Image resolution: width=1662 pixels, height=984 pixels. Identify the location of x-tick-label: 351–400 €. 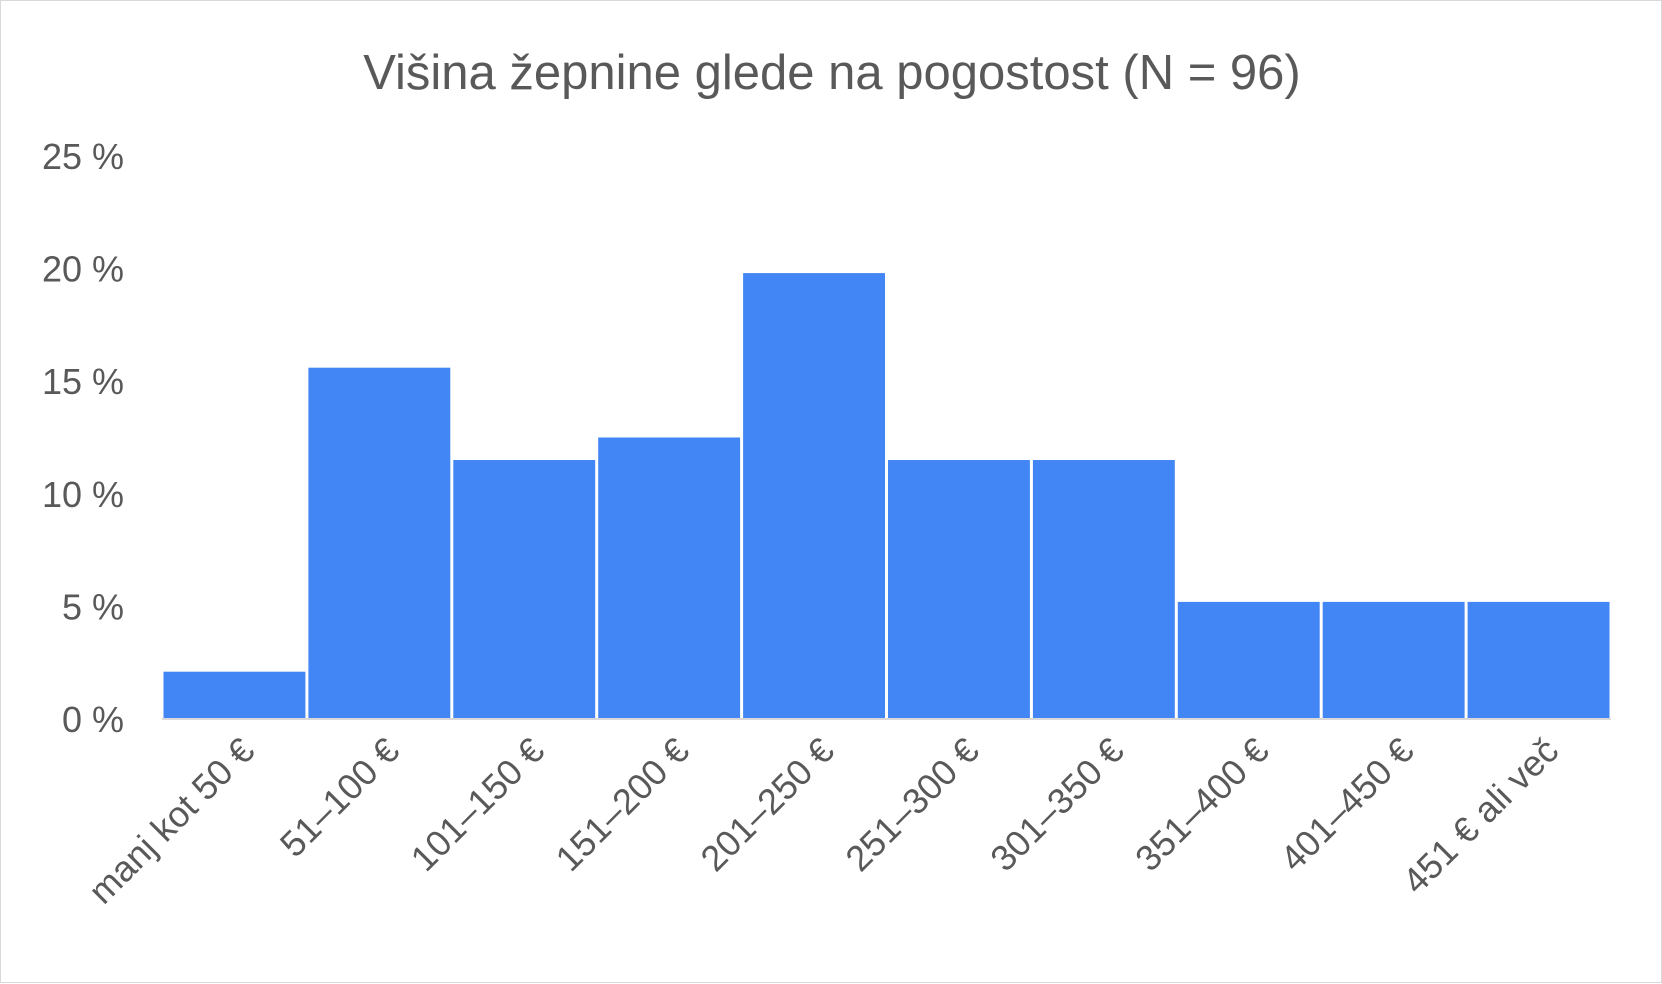
(1201, 804).